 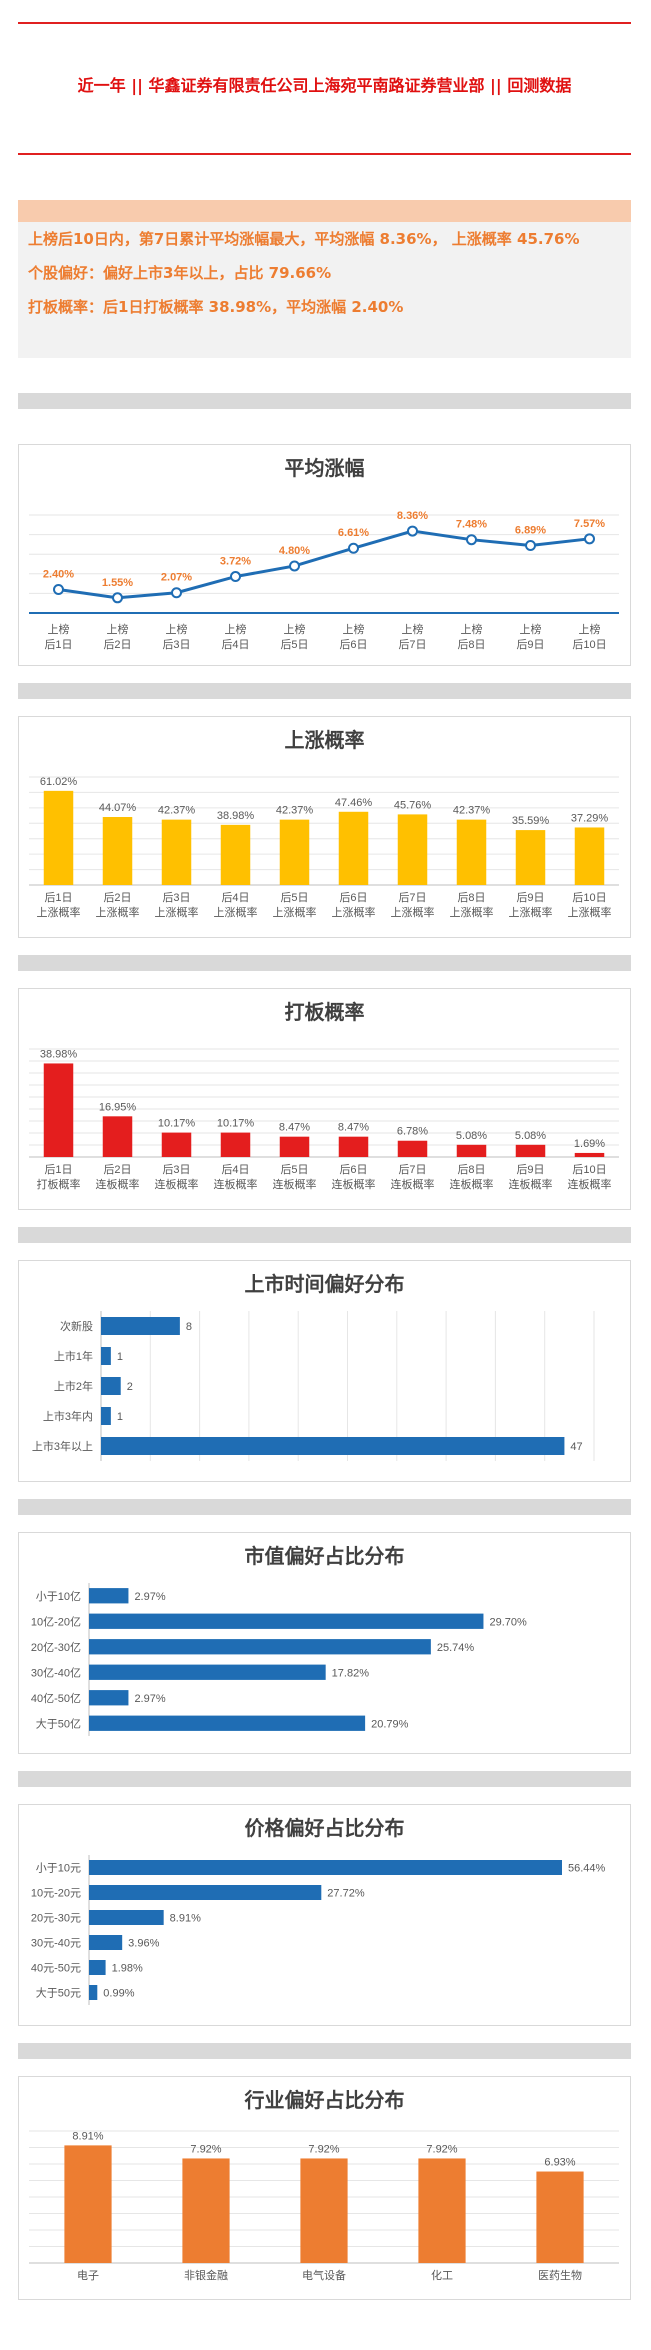 I want to click on data-label: 6.78%, so click(x=412, y=1132).